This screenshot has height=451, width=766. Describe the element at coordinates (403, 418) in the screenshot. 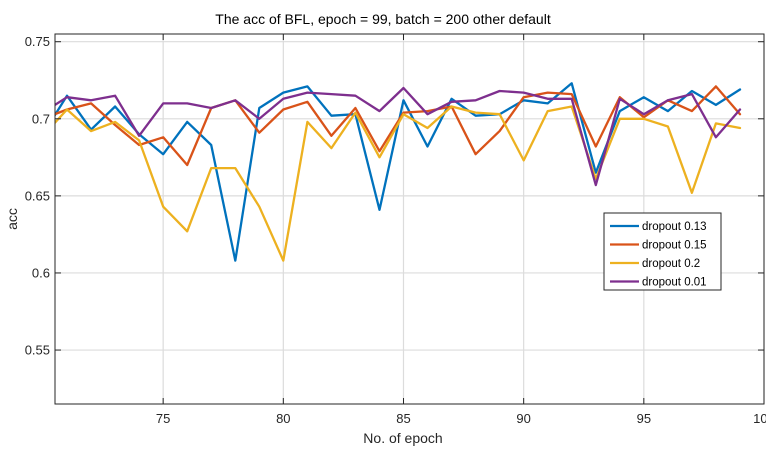

I see `x-tick-label: 85` at that location.